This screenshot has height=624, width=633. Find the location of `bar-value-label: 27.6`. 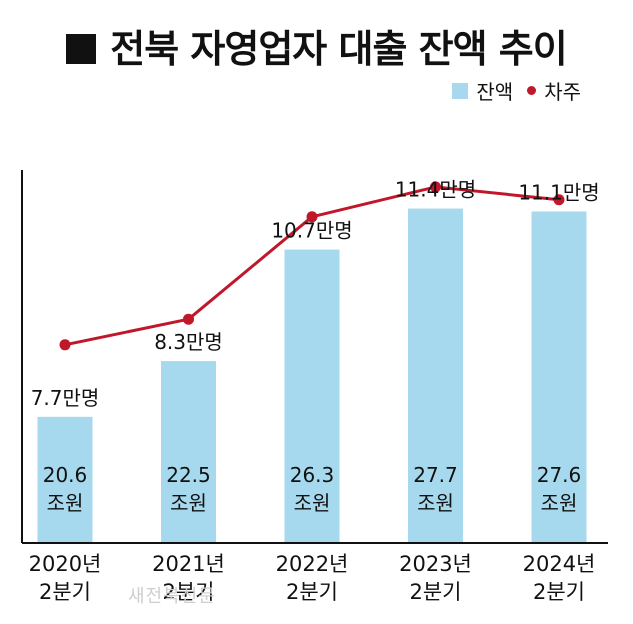

bar-value-label: 27.6 is located at coordinates (559, 475).